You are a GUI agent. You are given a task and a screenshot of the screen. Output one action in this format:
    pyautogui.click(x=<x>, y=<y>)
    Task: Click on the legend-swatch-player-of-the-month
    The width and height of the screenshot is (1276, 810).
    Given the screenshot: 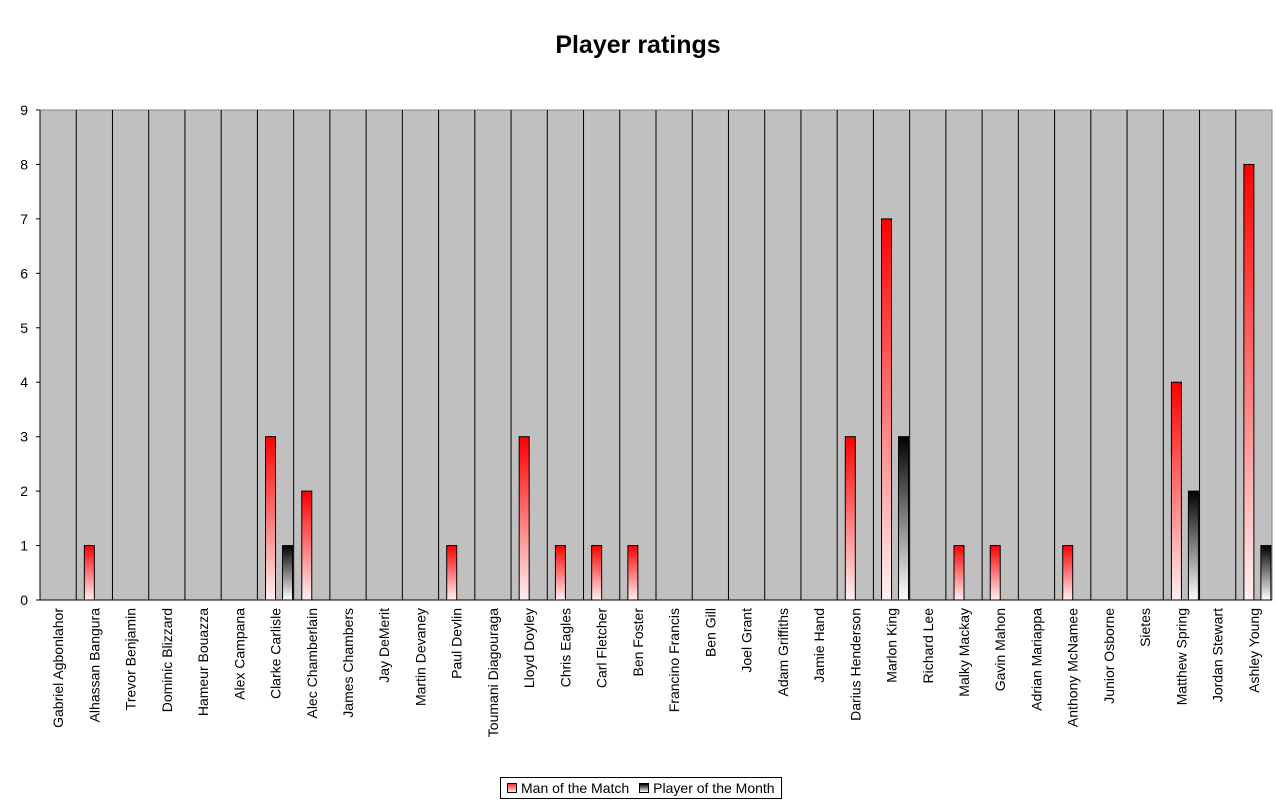 What is the action you would take?
    pyautogui.click(x=644, y=788)
    